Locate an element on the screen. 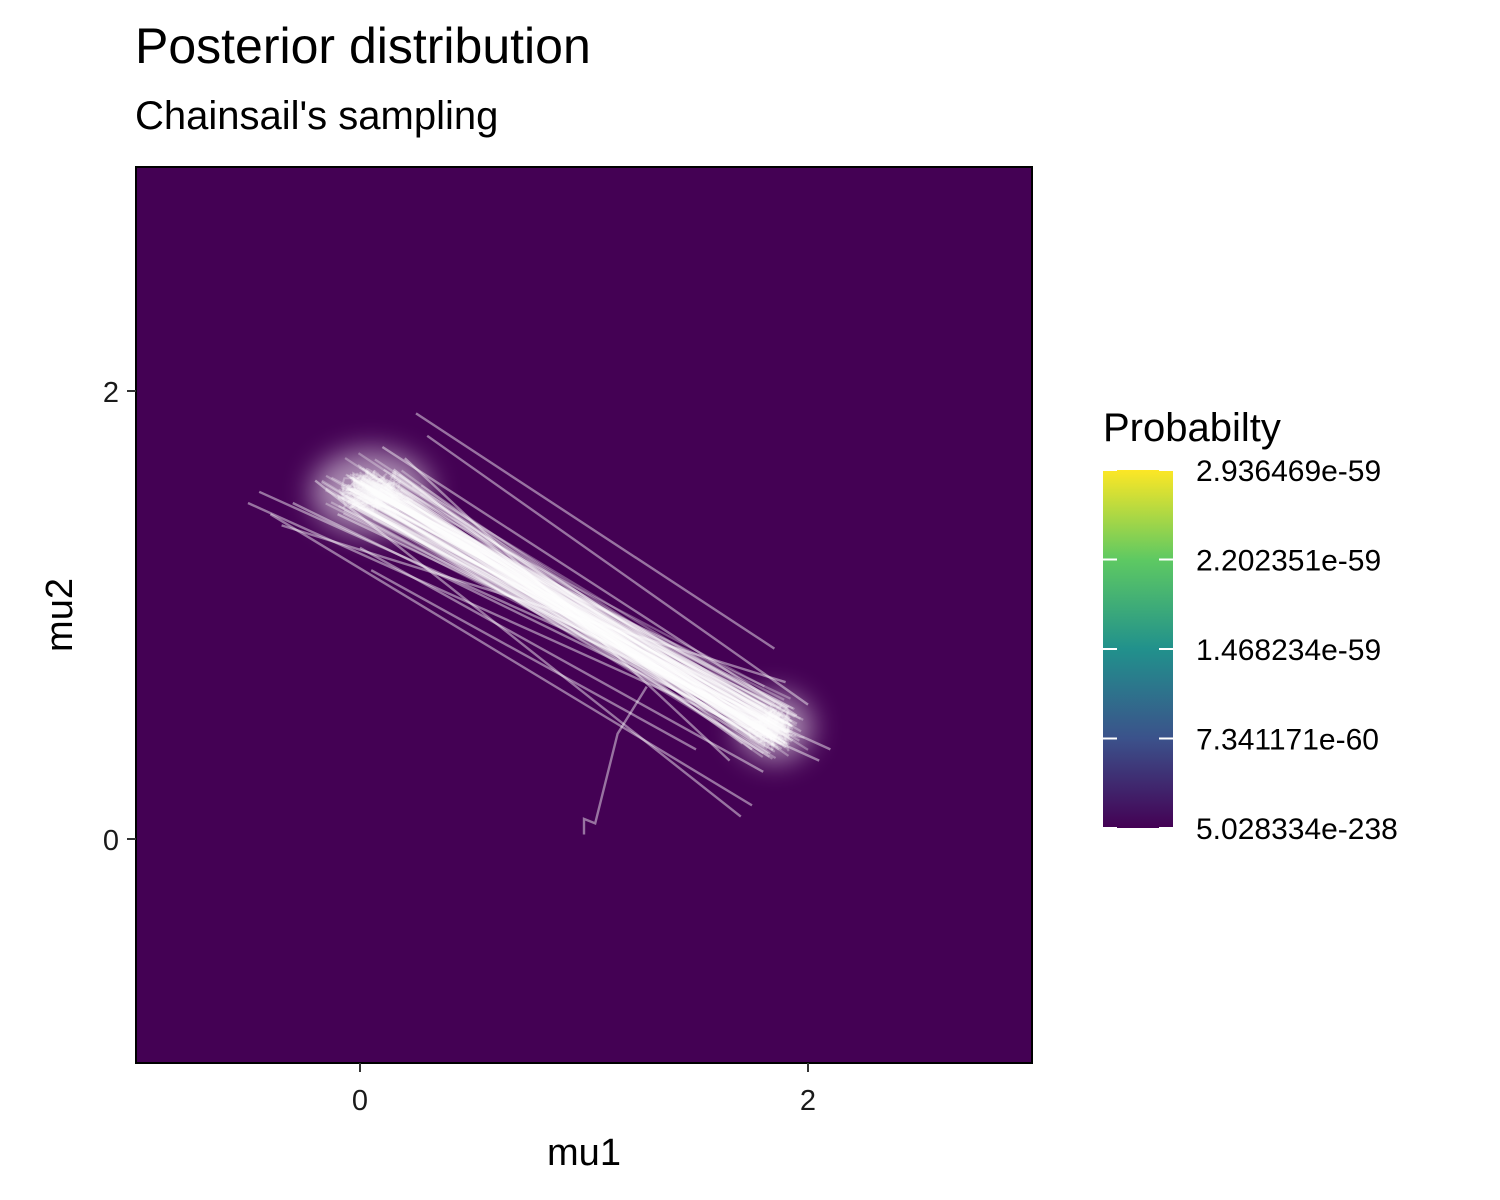  x-axis-title: mu1 is located at coordinates (584, 1153).